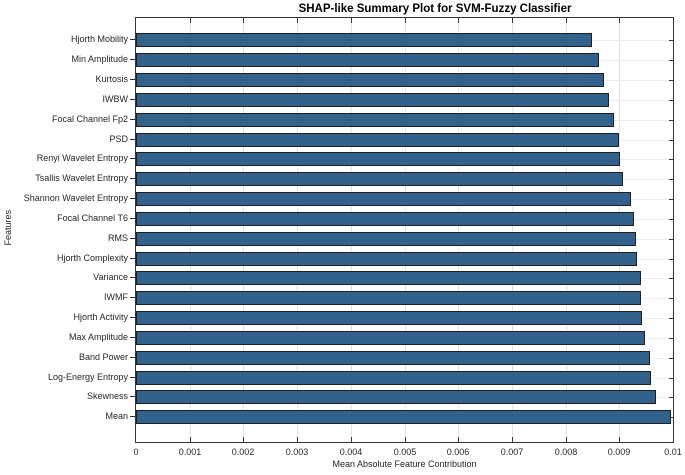  Describe the element at coordinates (190, 452) in the screenshot. I see `x-tick-label: 0.001` at that location.